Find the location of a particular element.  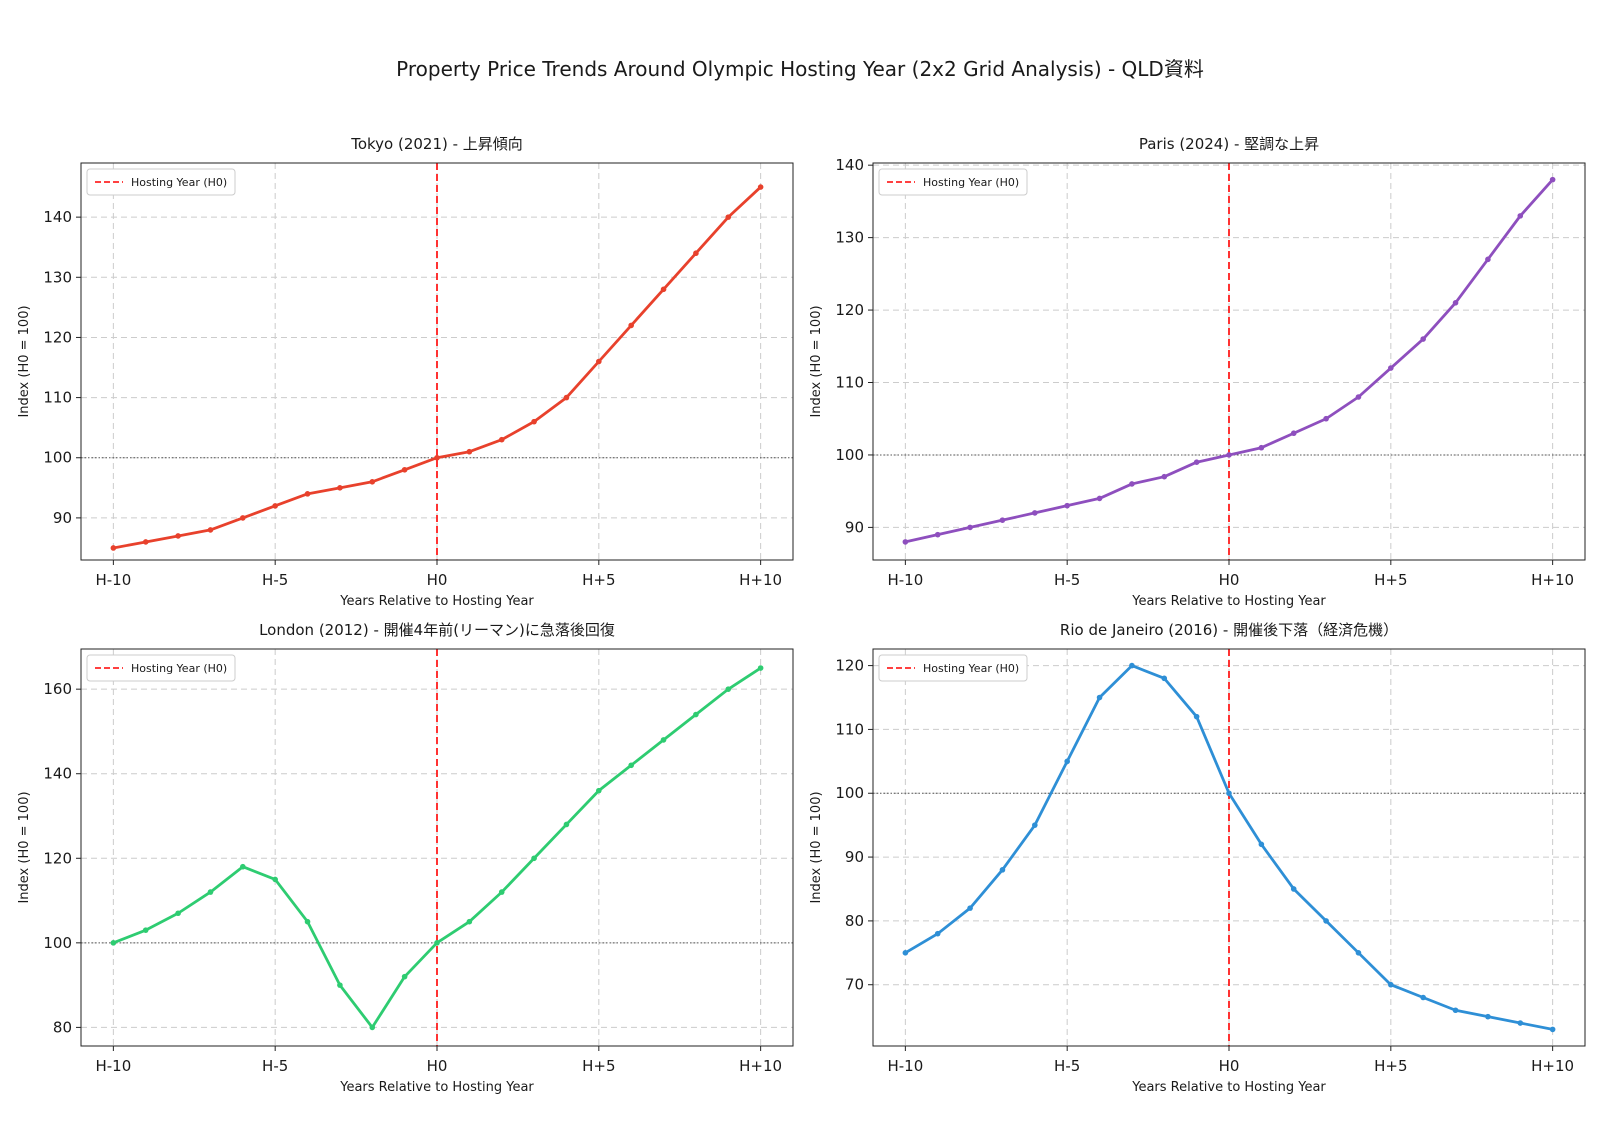

y-tick-label: 70 is located at coordinates (854, 985).